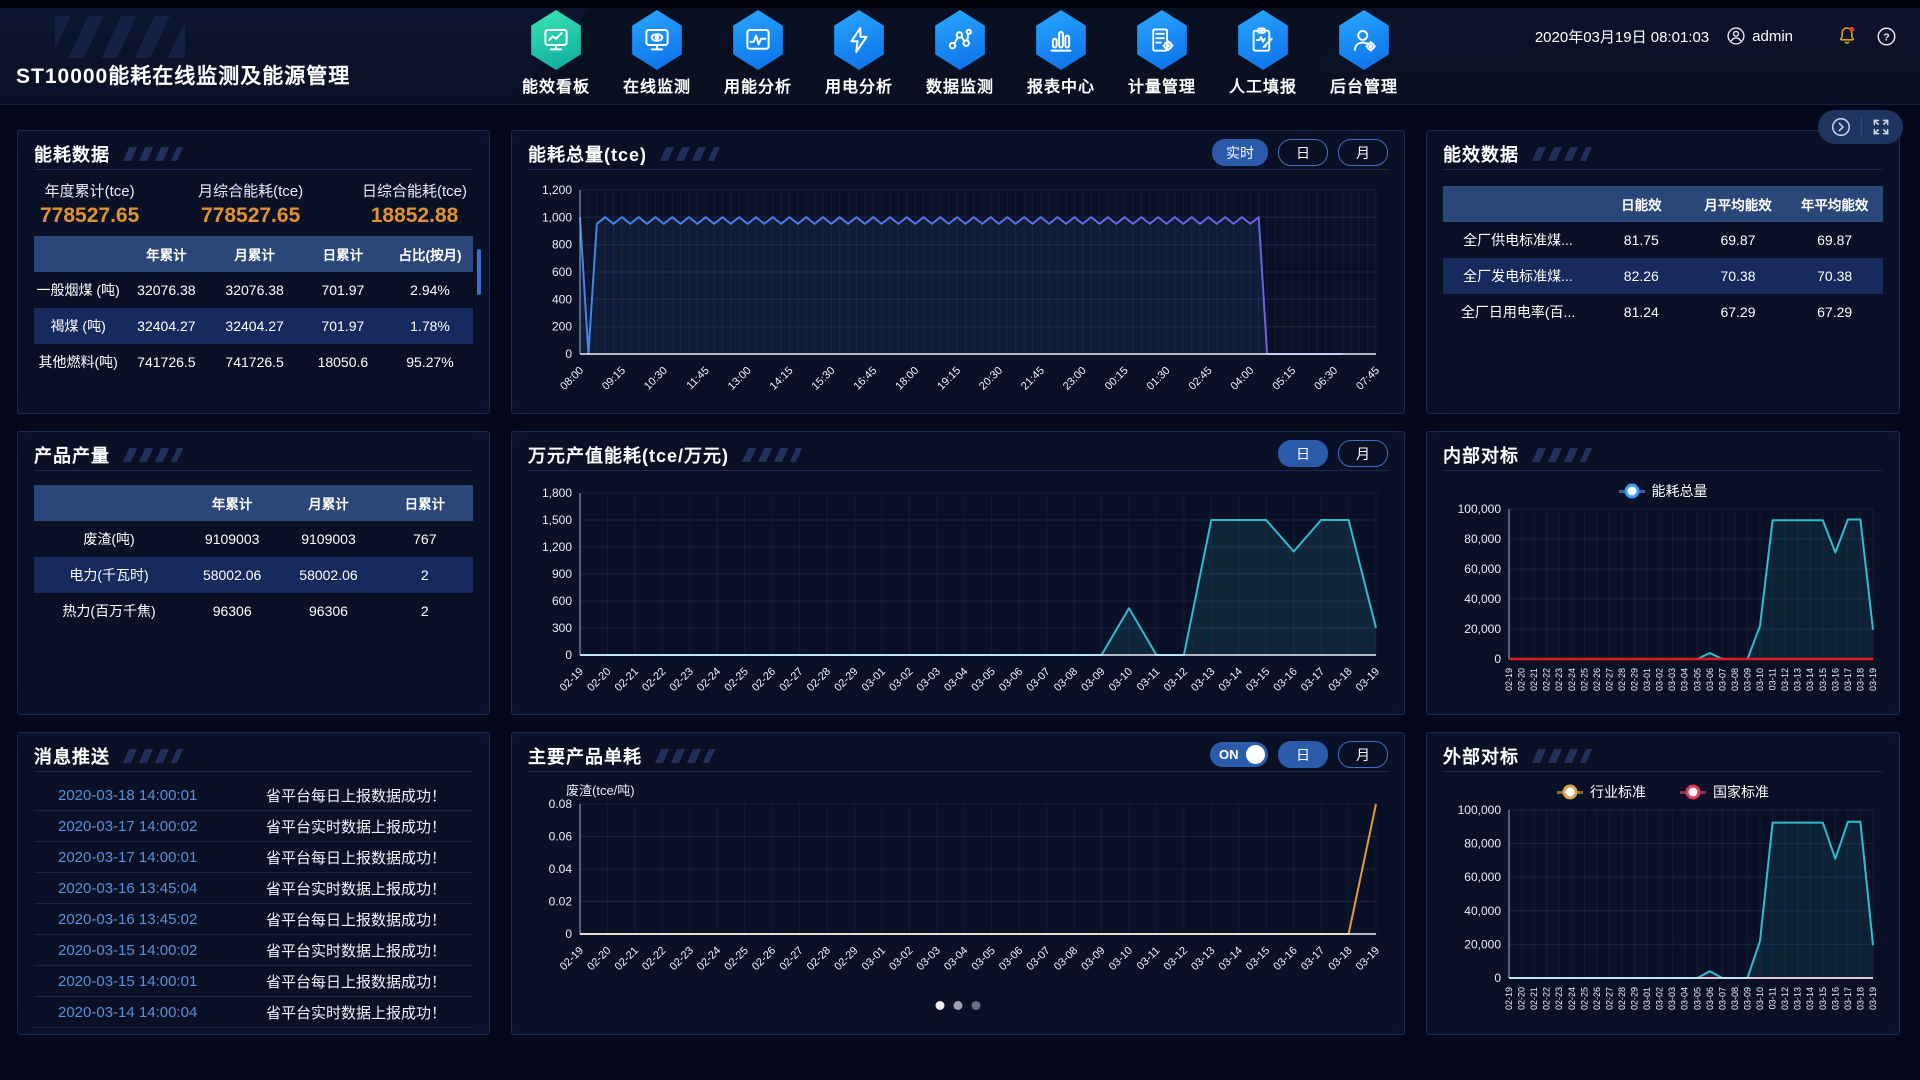 Image resolution: width=1920 pixels, height=1080 pixels. Describe the element at coordinates (72, 456) in the screenshot. I see `panel-title: 产品产量` at that location.